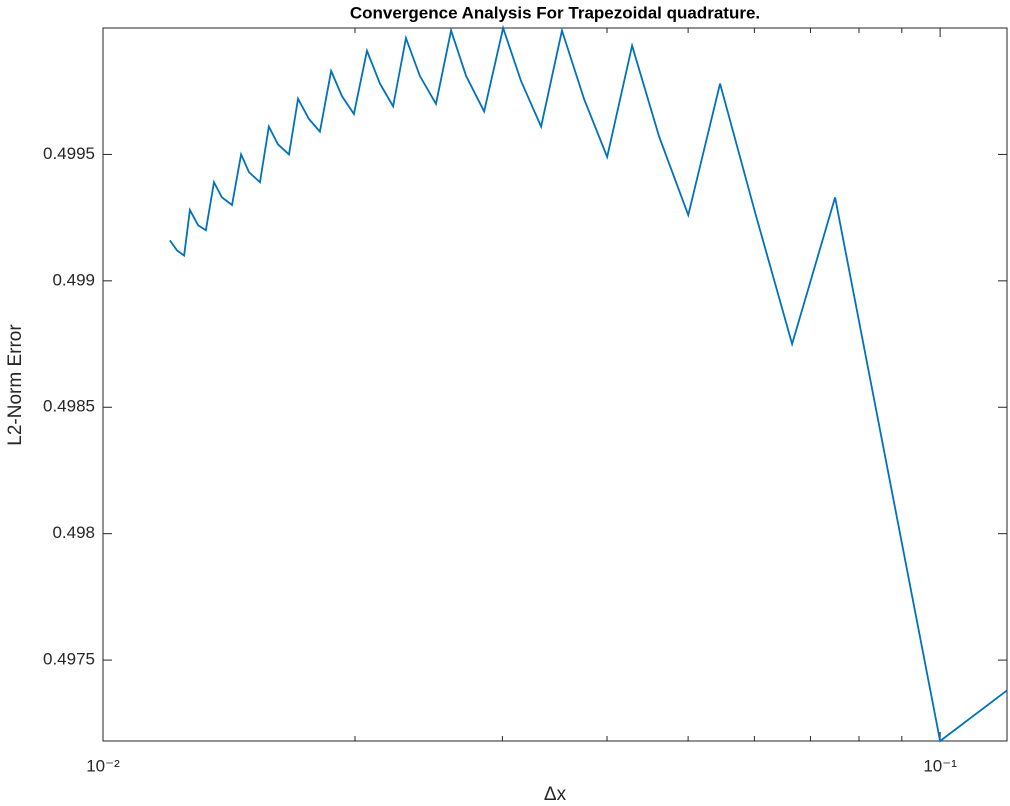 The width and height of the screenshot is (1010, 806). Describe the element at coordinates (103, 765) in the screenshot. I see `x-tick-label: 10⁻²` at that location.